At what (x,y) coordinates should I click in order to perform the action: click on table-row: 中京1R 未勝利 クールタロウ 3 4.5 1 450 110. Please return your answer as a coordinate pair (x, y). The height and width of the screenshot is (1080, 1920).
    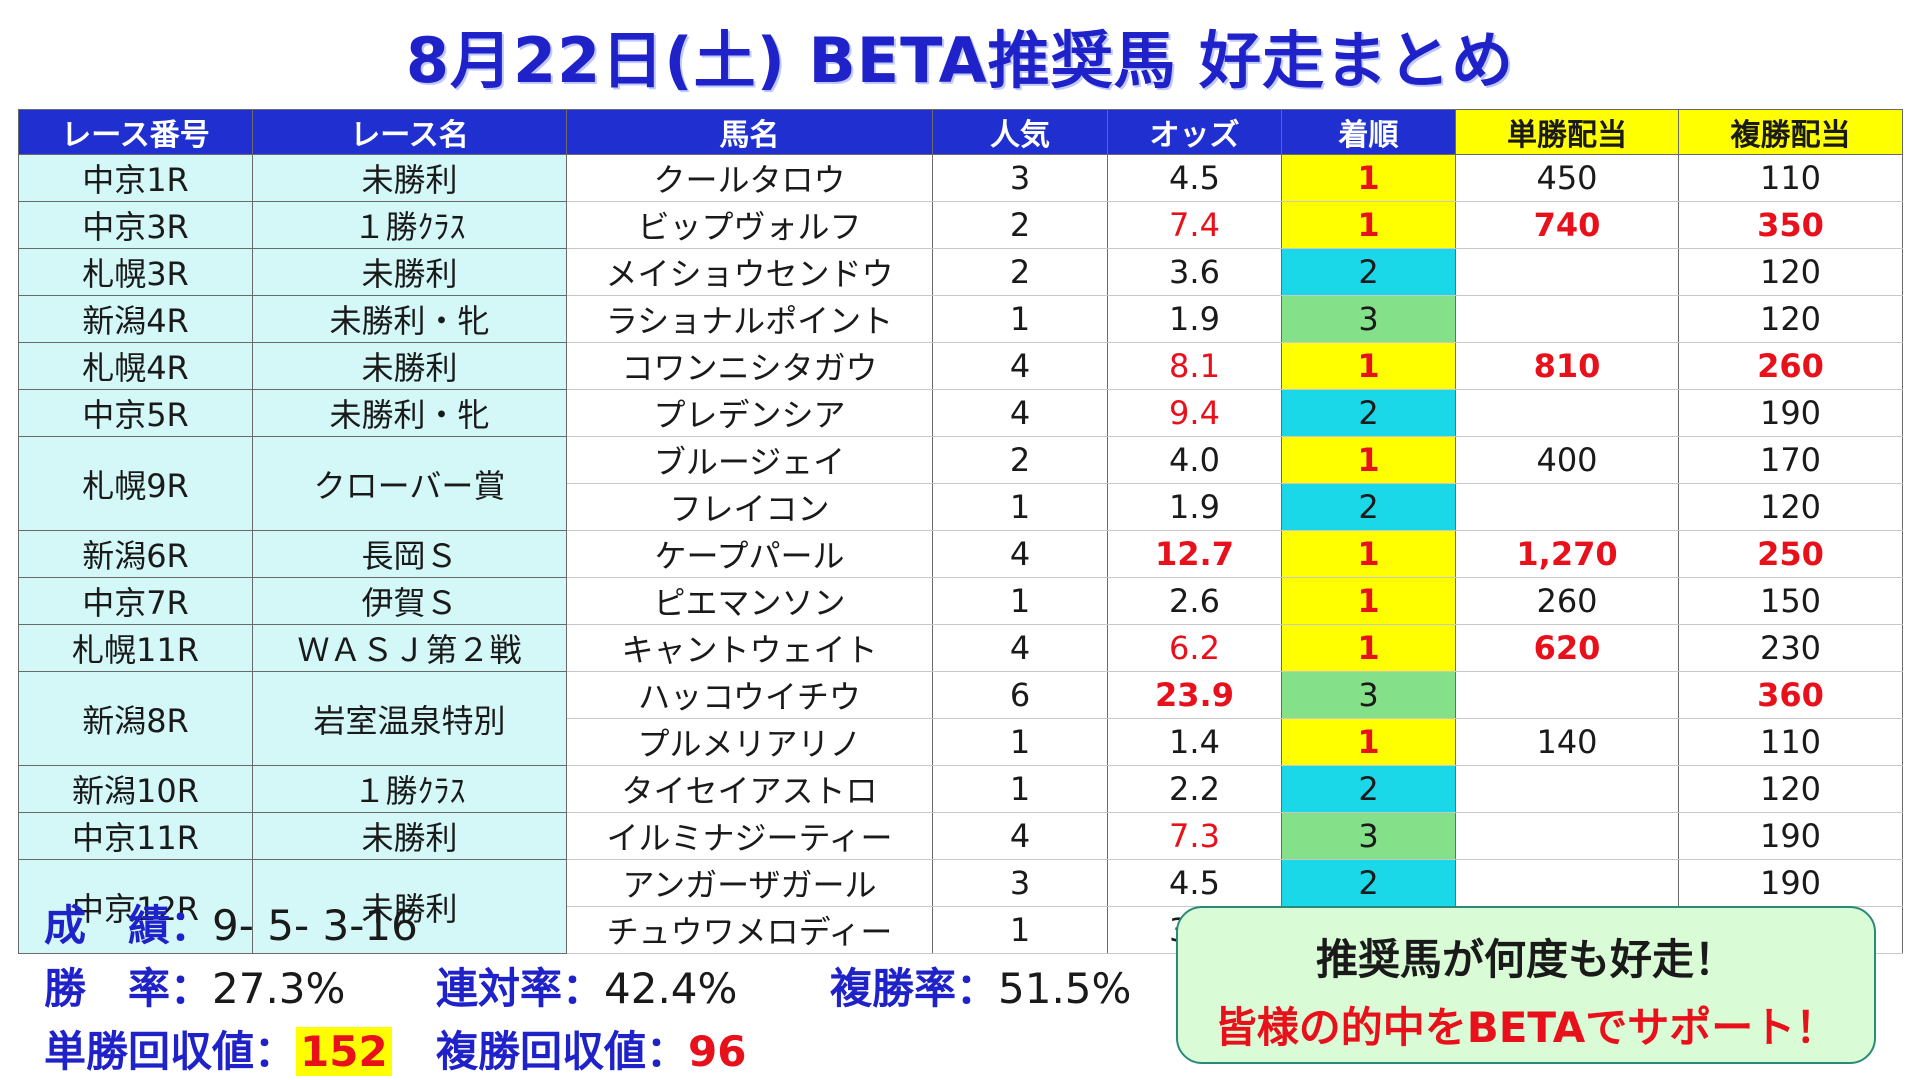
    Looking at the image, I should click on (960, 178).